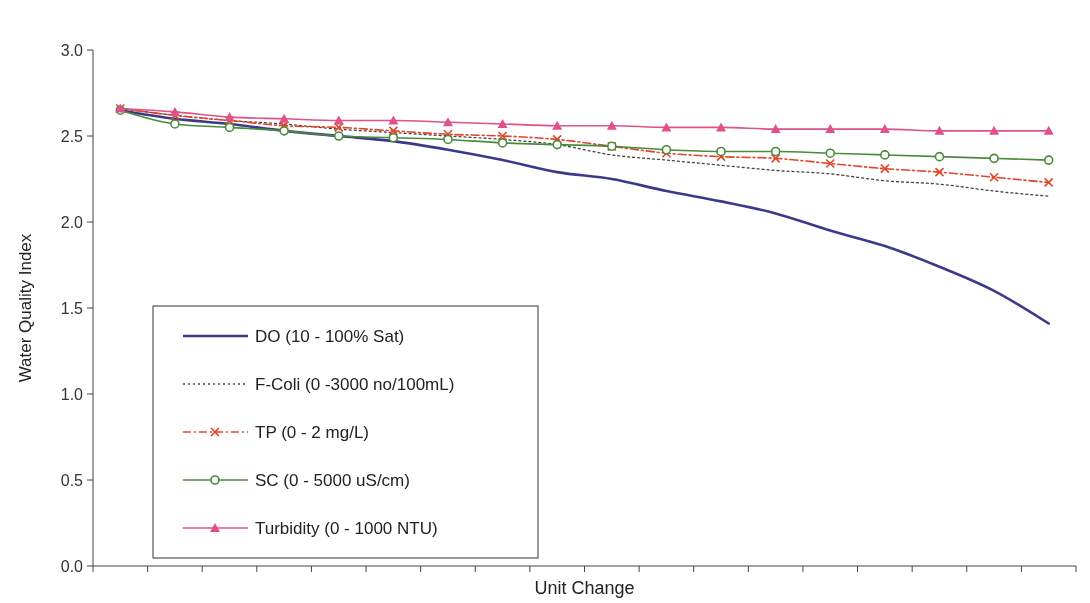  Describe the element at coordinates (584, 588) in the screenshot. I see `x-axis-title: Unit Change` at that location.